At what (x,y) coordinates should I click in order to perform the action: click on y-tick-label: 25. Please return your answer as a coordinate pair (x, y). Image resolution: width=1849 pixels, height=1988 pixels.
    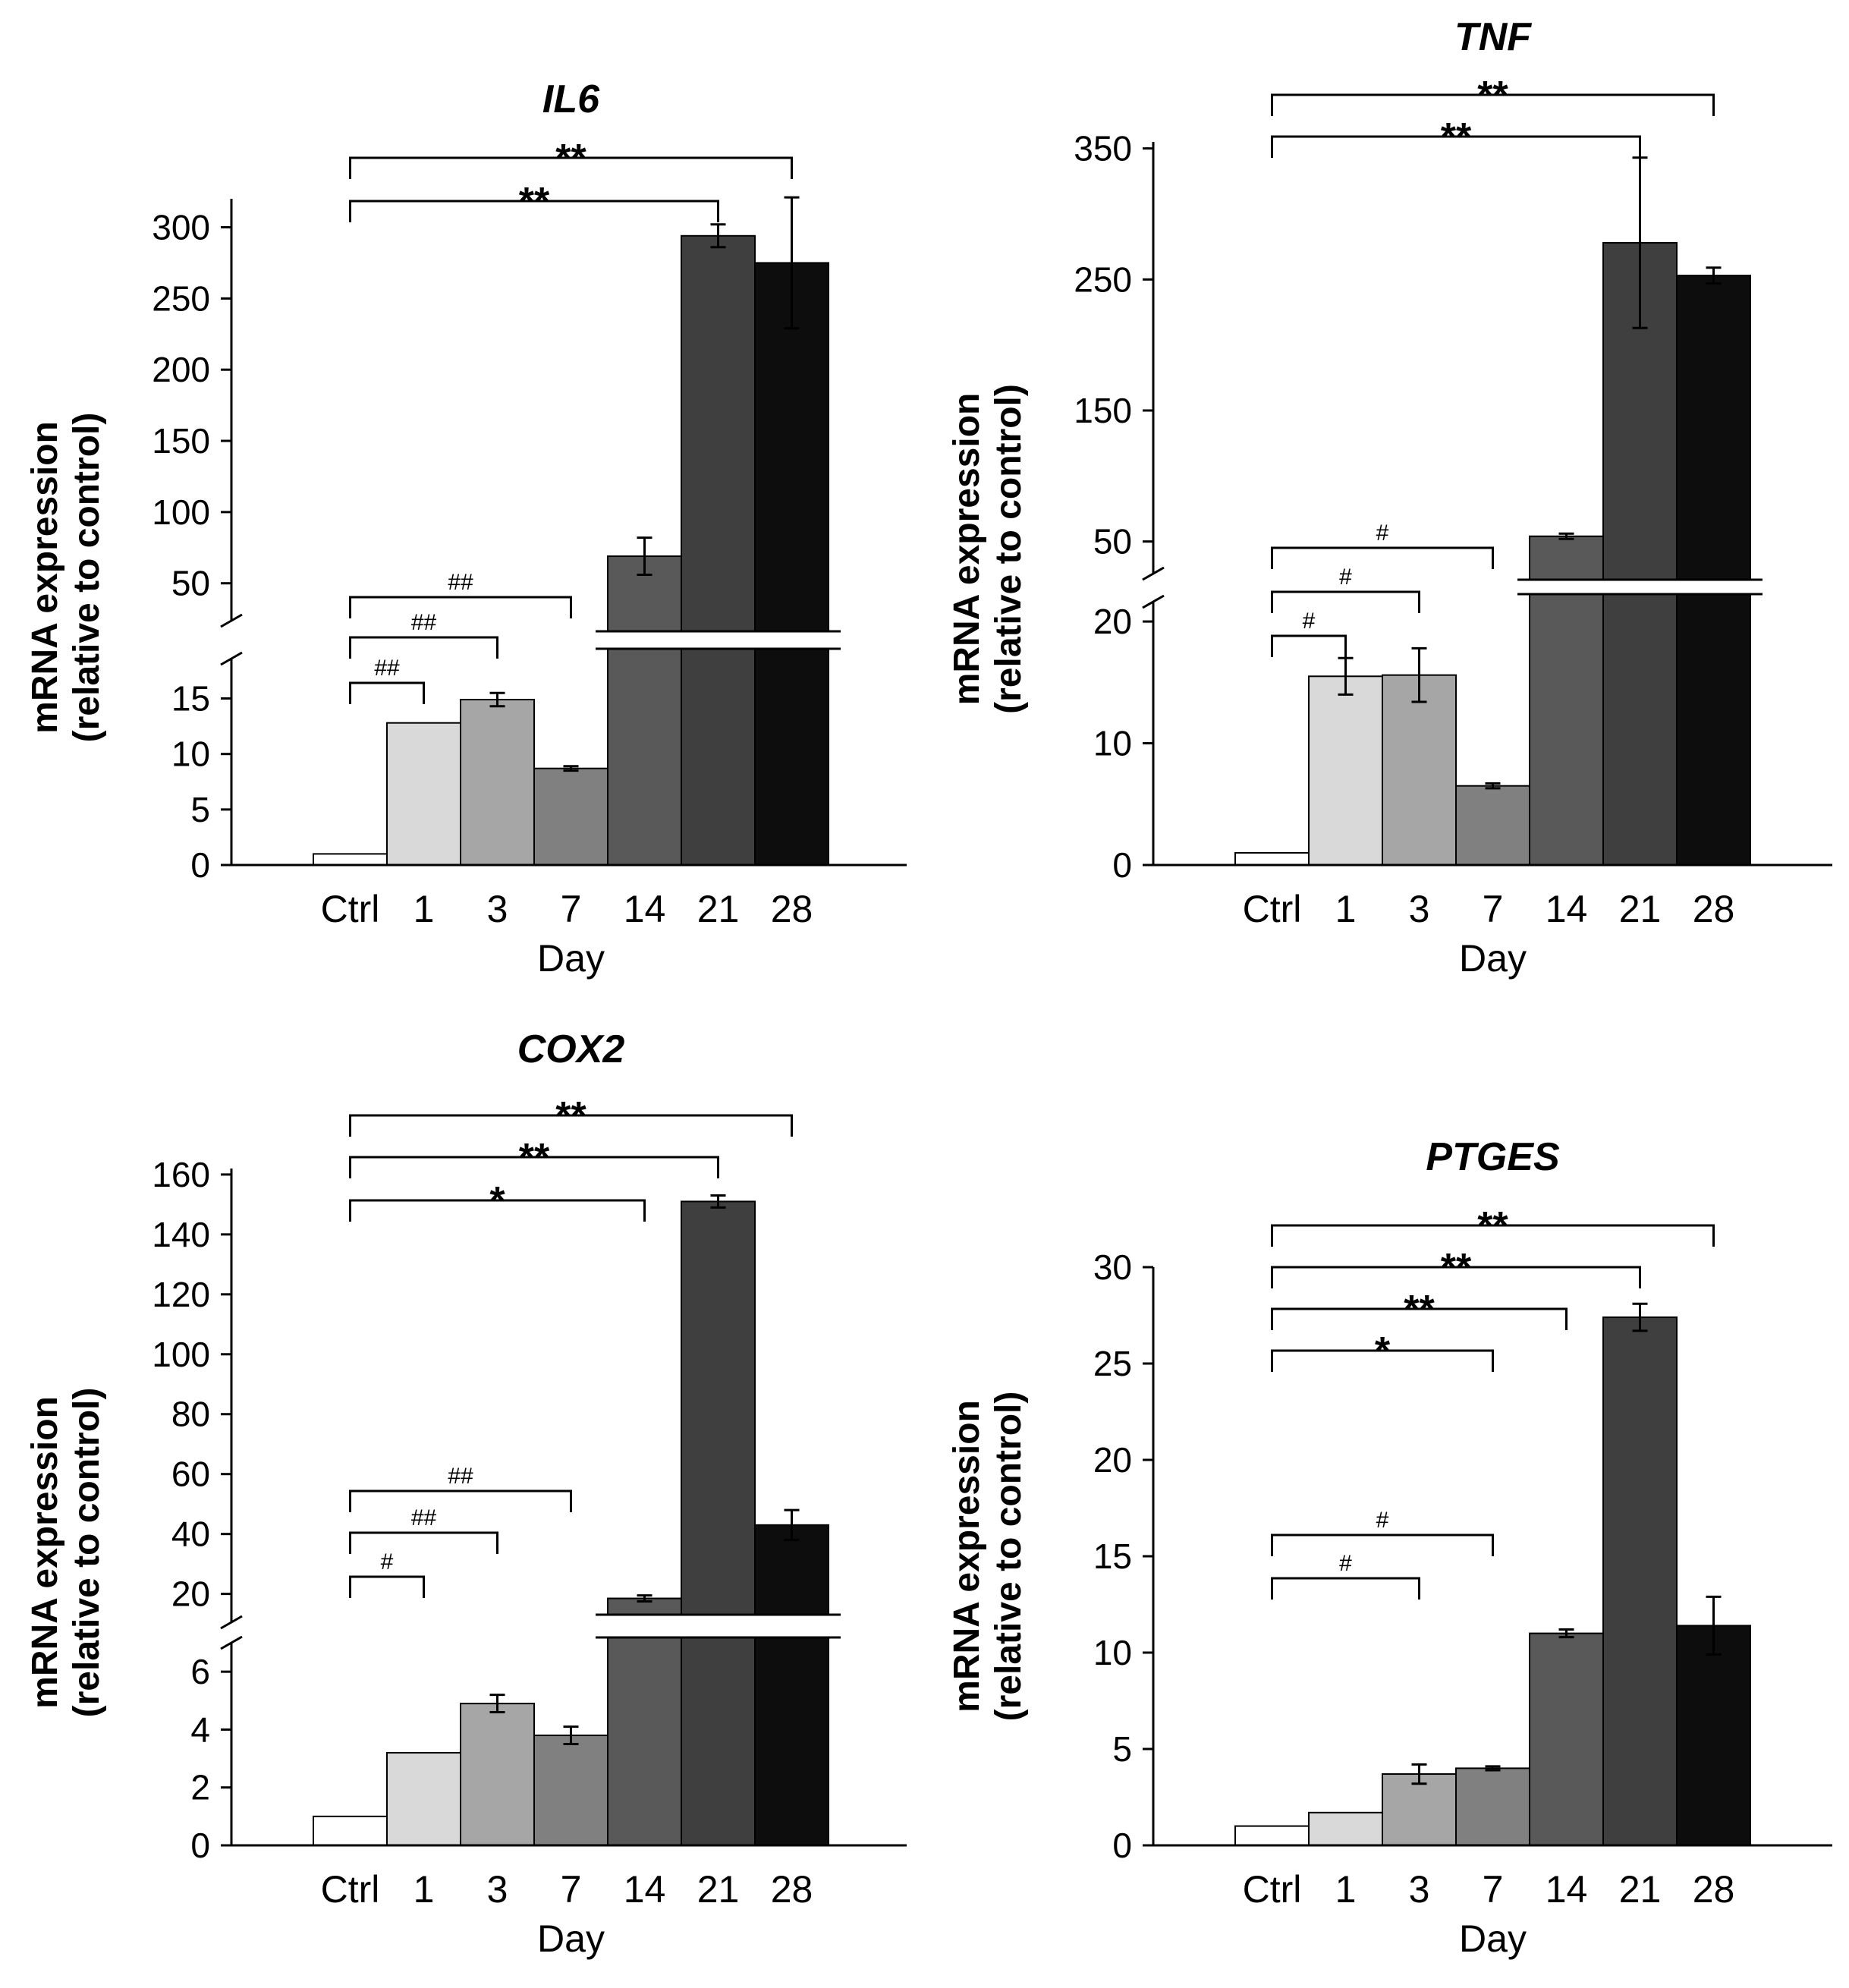
    Looking at the image, I should click on (1113, 1363).